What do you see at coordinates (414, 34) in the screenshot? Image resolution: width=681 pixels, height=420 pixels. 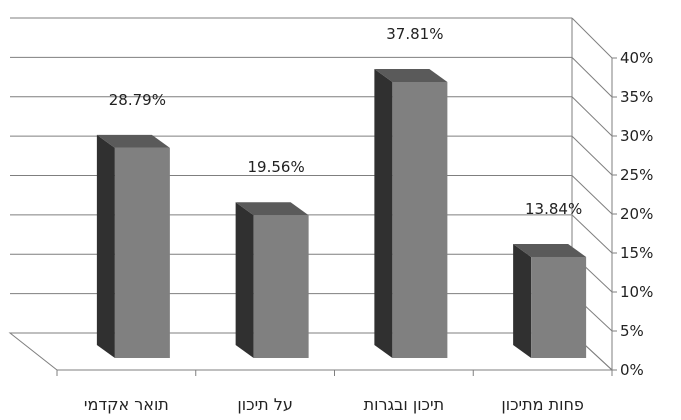 I see `data-label: 37.81%` at bounding box center [414, 34].